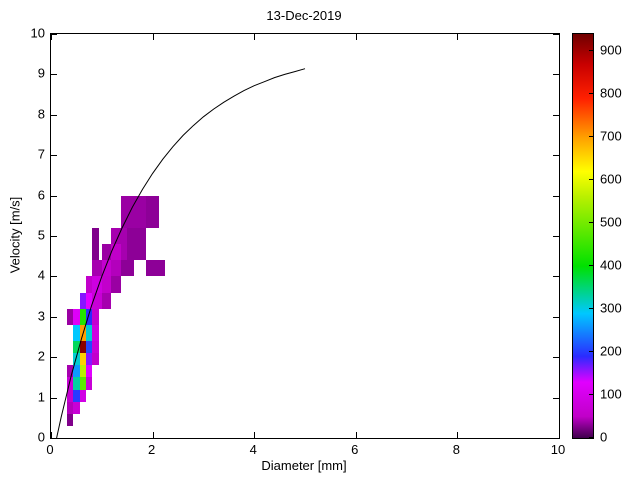 The width and height of the screenshot is (640, 480). What do you see at coordinates (611, 394) in the screenshot?
I see `colorbar-tick-label: 100` at bounding box center [611, 394].